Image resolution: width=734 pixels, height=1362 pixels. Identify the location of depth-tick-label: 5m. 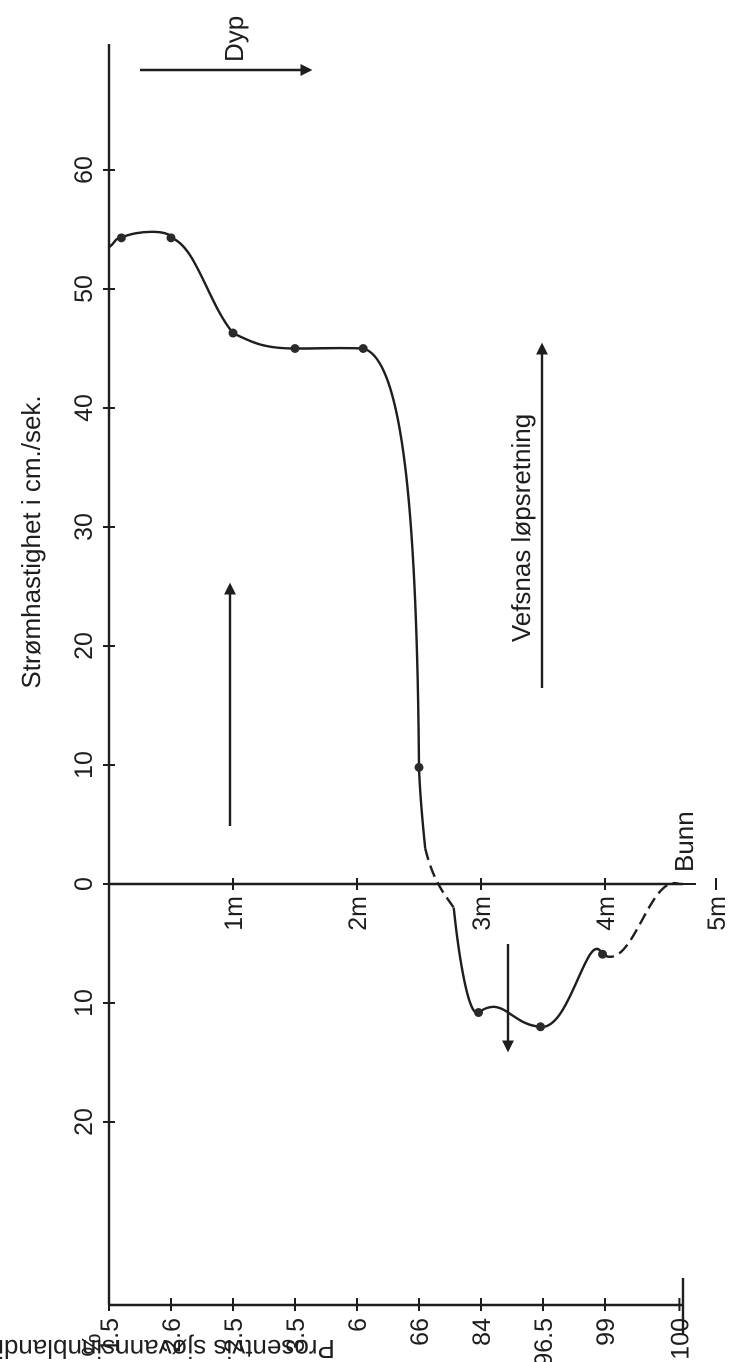
(717, 913).